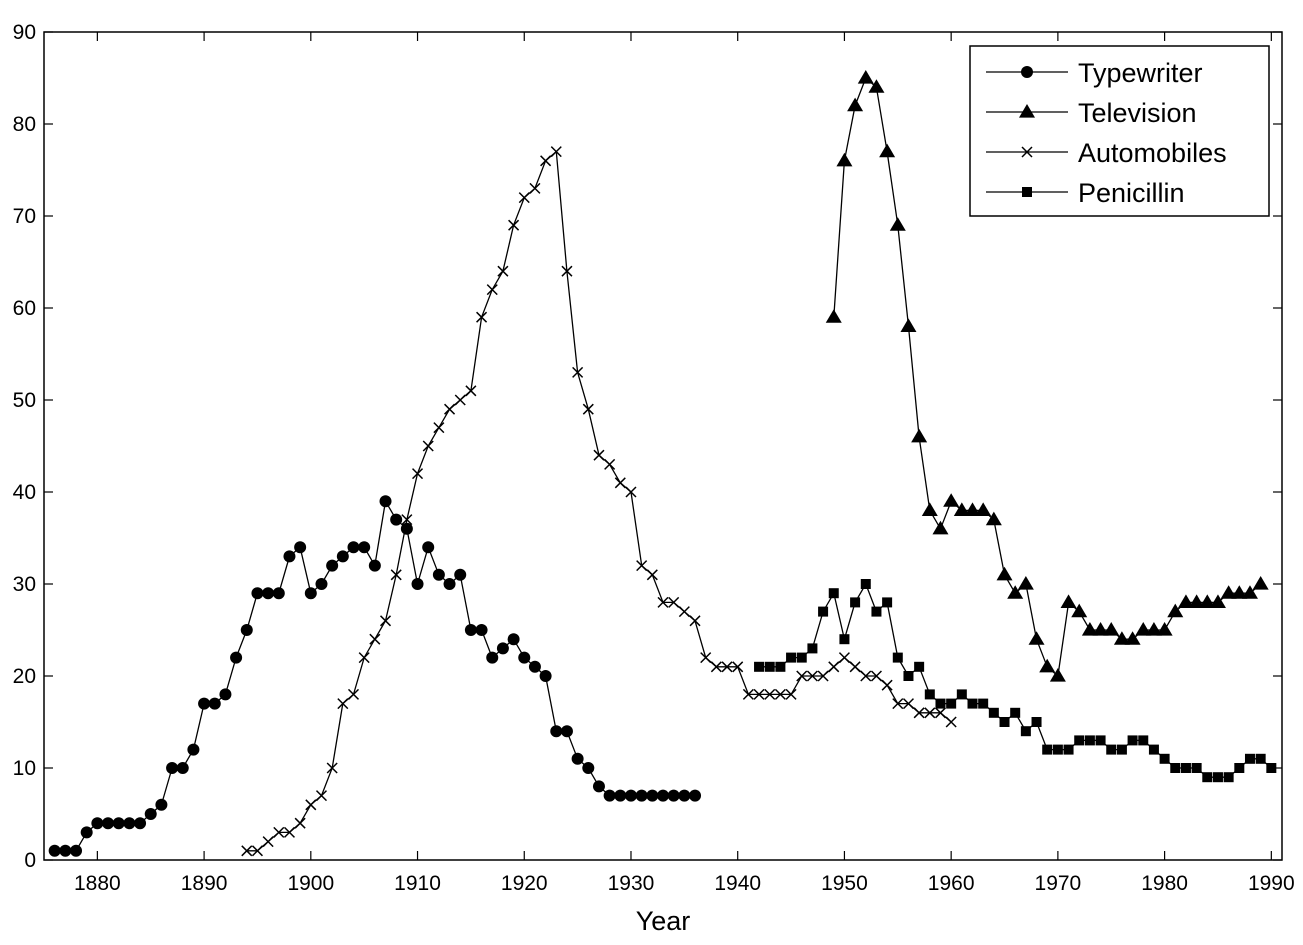  Describe the element at coordinates (24, 676) in the screenshot. I see `y-tick-label: 20` at that location.